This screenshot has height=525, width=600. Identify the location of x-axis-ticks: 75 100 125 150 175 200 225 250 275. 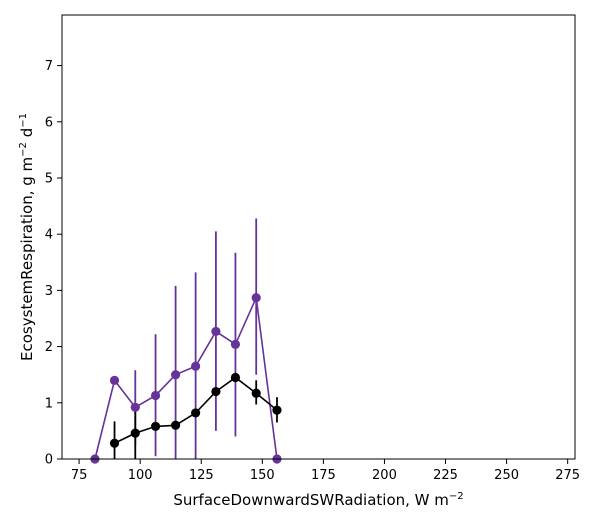
(325, 471).